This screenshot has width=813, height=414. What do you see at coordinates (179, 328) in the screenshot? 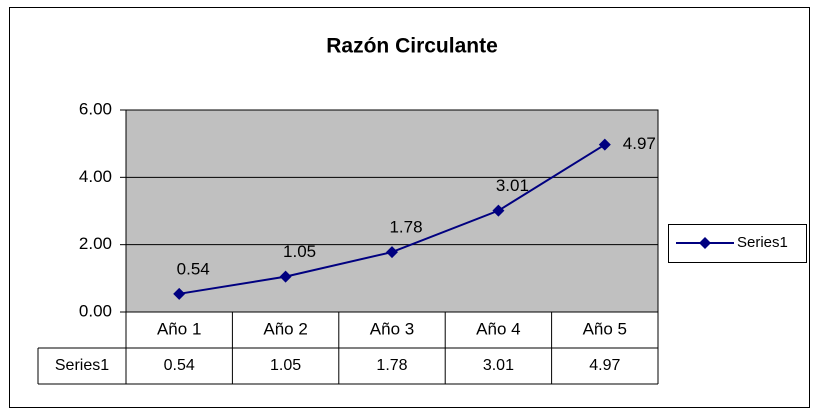
I see `x-tick-label: Año 1` at bounding box center [179, 328].